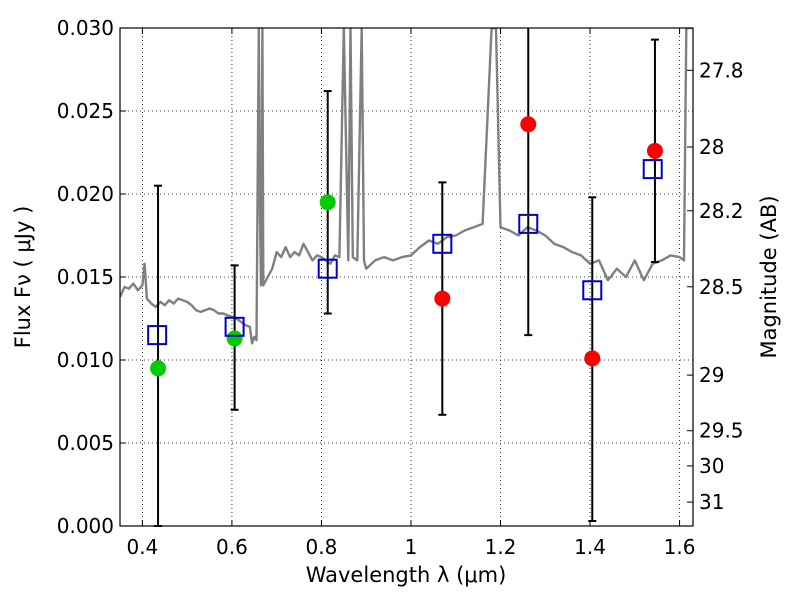  What do you see at coordinates (232, 547) in the screenshot?
I see `x-tick-label: 0.6` at bounding box center [232, 547].